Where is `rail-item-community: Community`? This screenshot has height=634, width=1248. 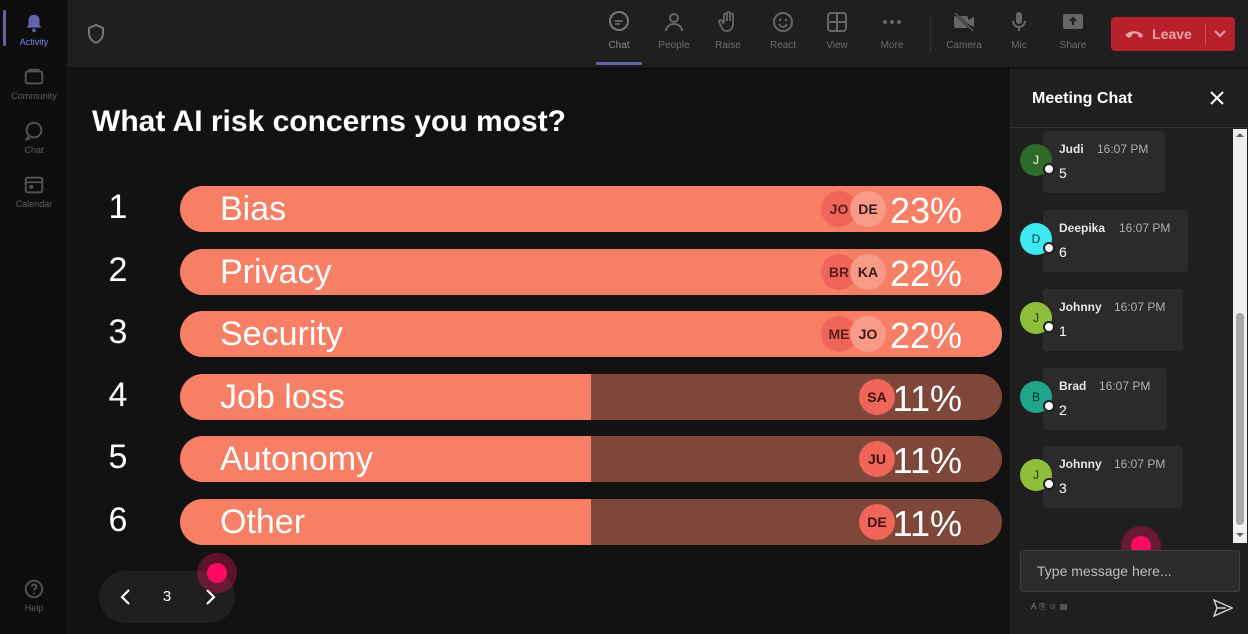
rail-item-community: Community is located at coordinates (34, 83).